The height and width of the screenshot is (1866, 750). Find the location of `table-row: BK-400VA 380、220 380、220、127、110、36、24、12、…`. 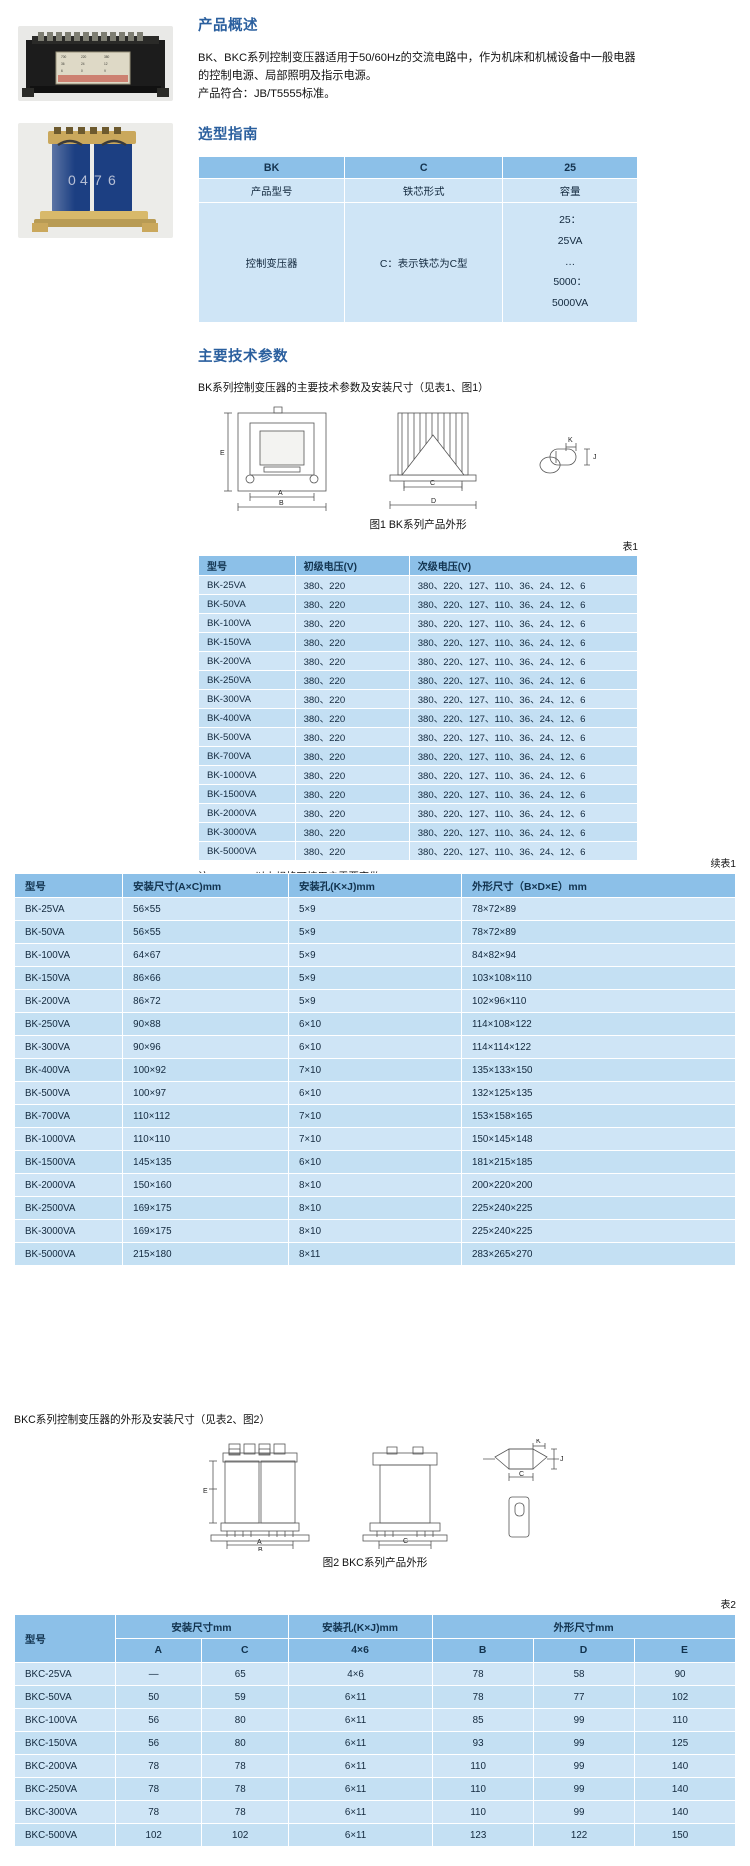

table-row: BK-400VA 380、220 380、220、127、110、36、24、12、… is located at coordinates (418, 718).